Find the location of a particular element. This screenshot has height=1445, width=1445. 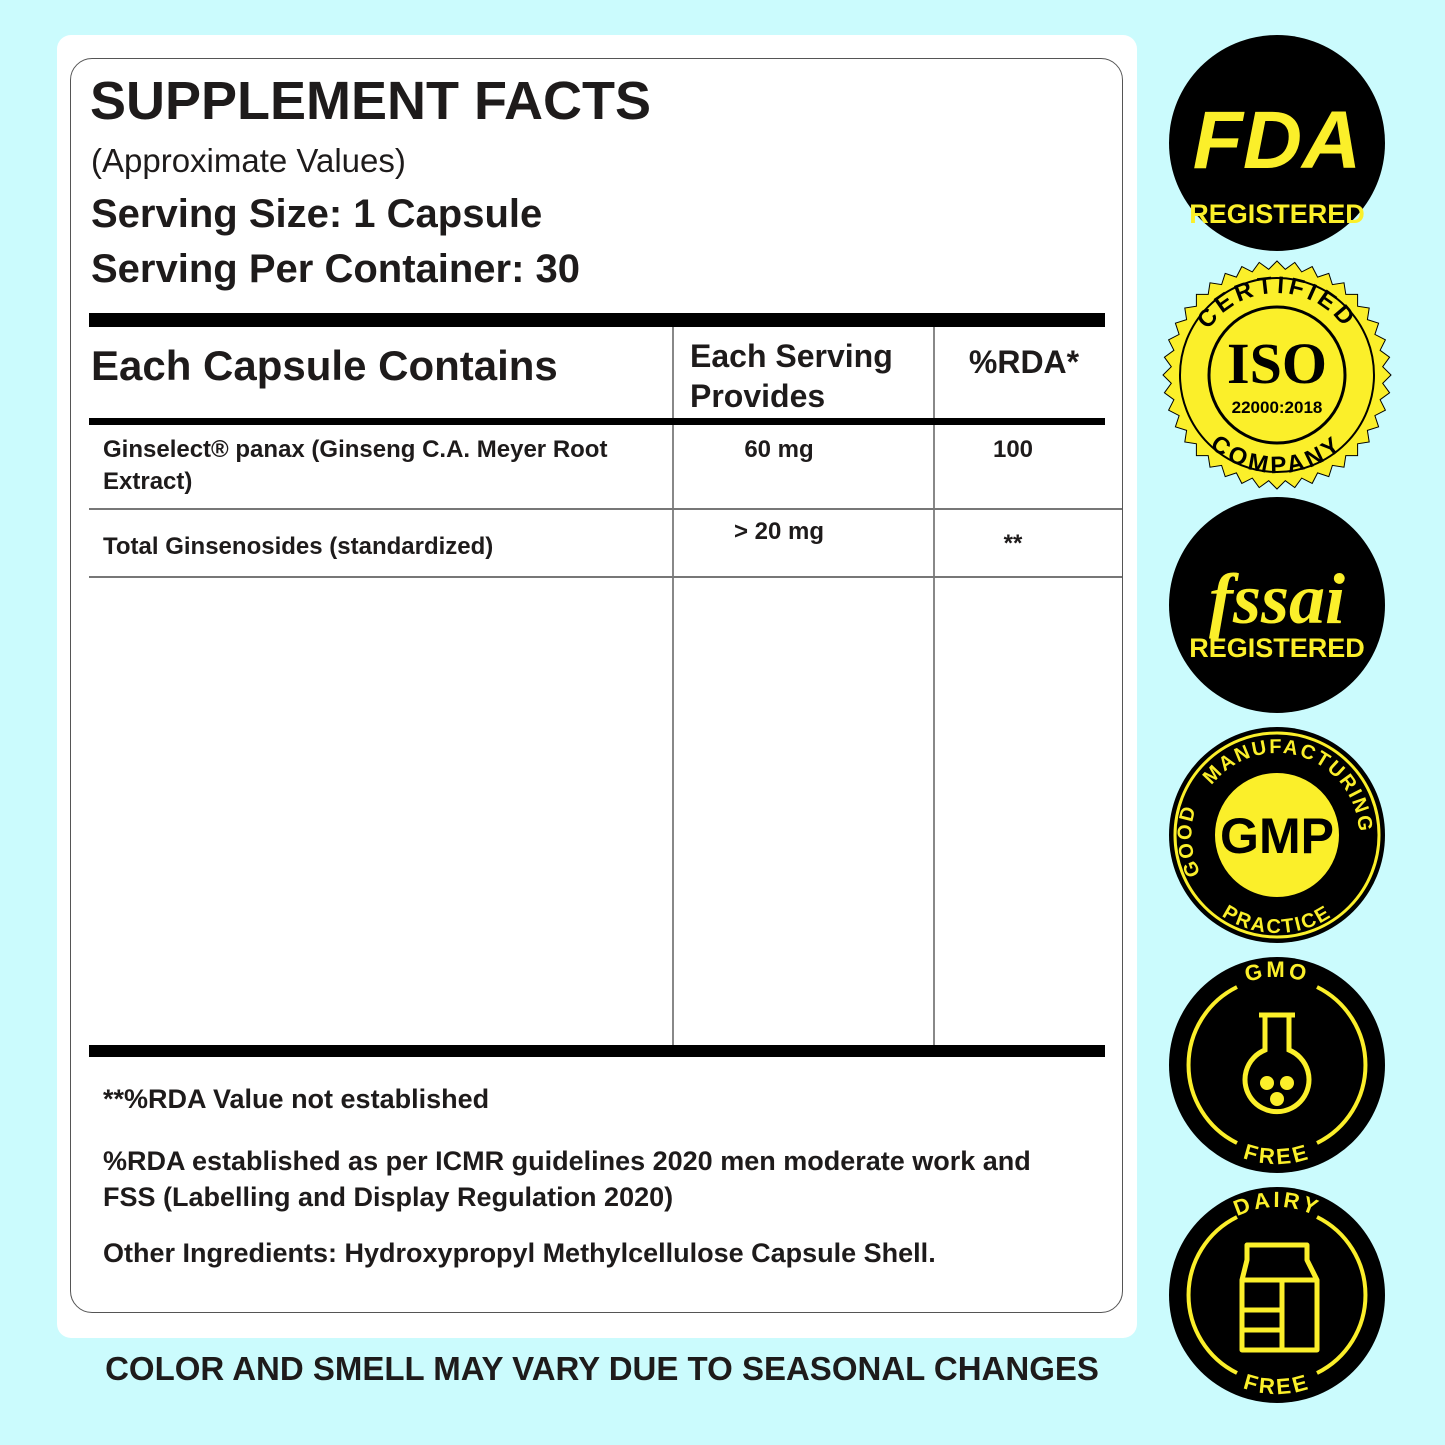

badge-arc-text: GMO is located at coordinates (1275, 972).